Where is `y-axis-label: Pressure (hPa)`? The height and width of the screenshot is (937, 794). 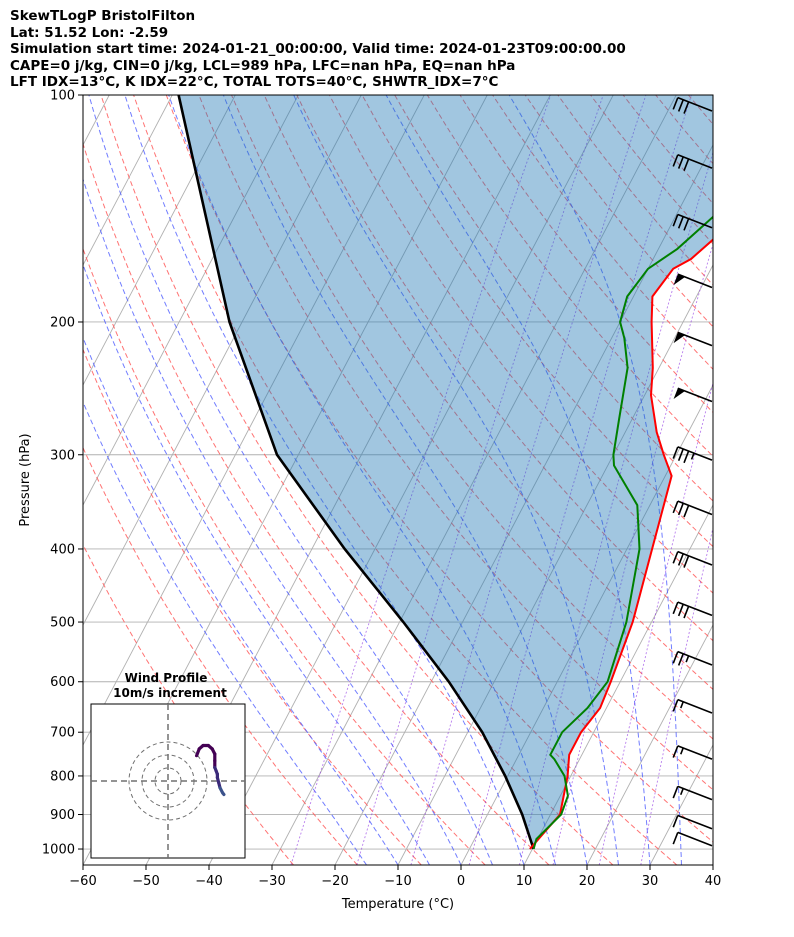 y-axis-label: Pressure (hPa) is located at coordinates (25, 479).